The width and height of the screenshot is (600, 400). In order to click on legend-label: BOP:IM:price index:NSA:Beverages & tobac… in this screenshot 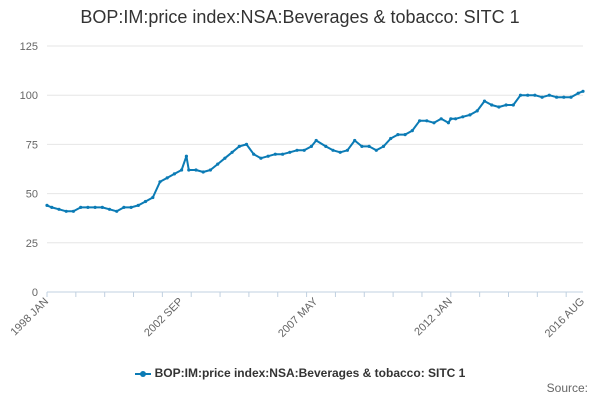, I will do `click(310, 373)`.